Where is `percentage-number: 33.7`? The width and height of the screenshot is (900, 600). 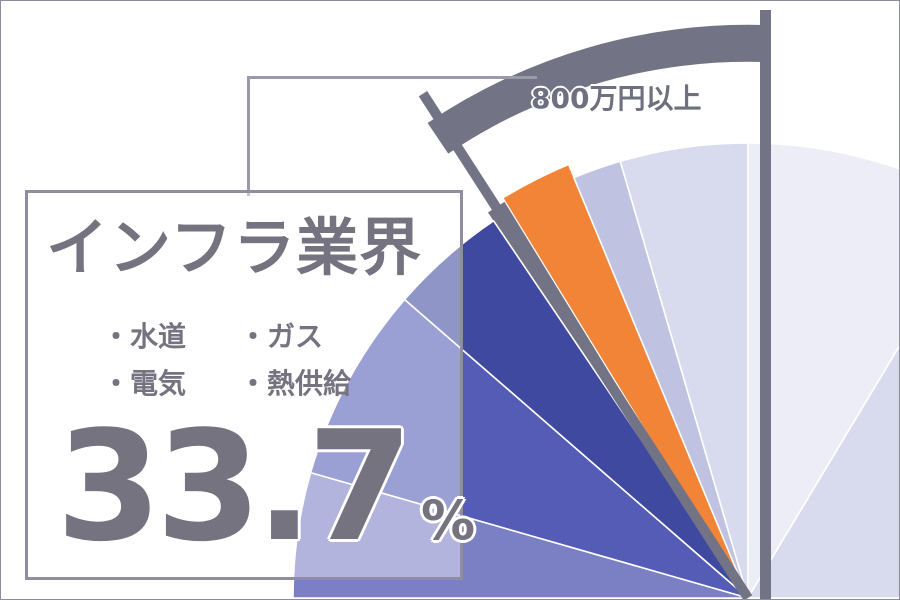
percentage-number: 33.7 is located at coordinates (234, 486).